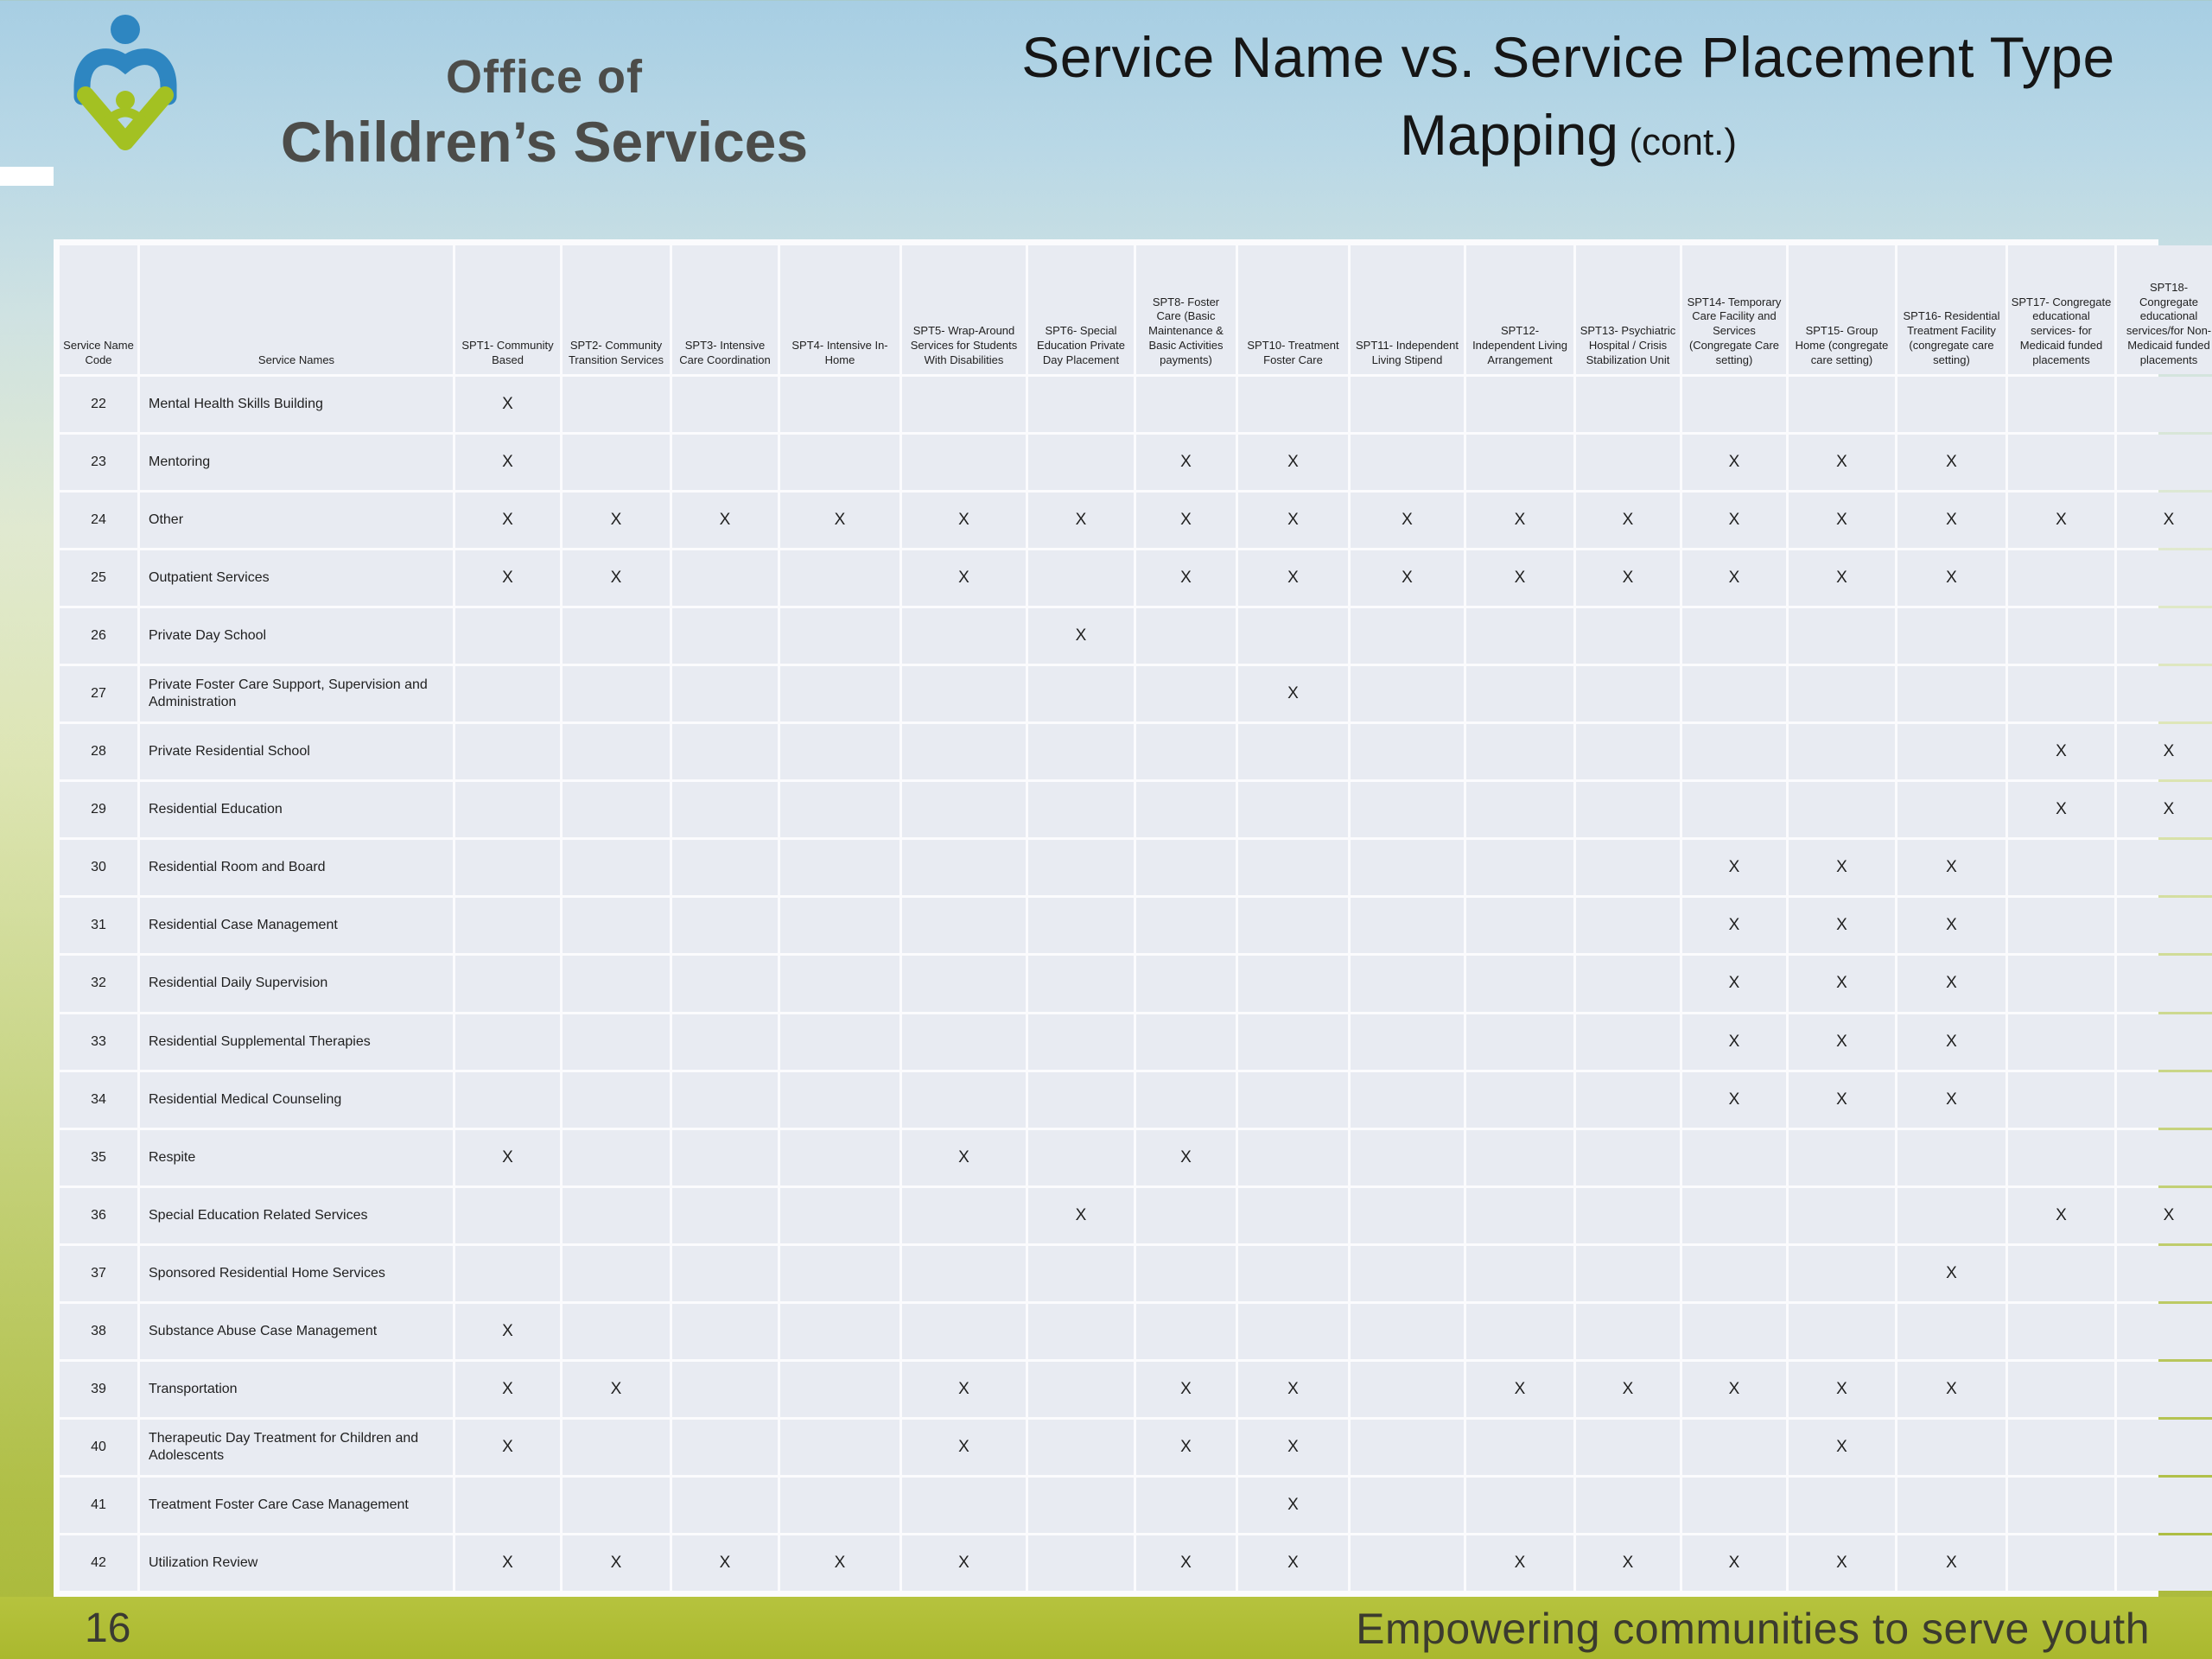 Image resolution: width=2212 pixels, height=1659 pixels. Describe the element at coordinates (1106, 1628) in the screenshot. I see `footer-band` at that location.